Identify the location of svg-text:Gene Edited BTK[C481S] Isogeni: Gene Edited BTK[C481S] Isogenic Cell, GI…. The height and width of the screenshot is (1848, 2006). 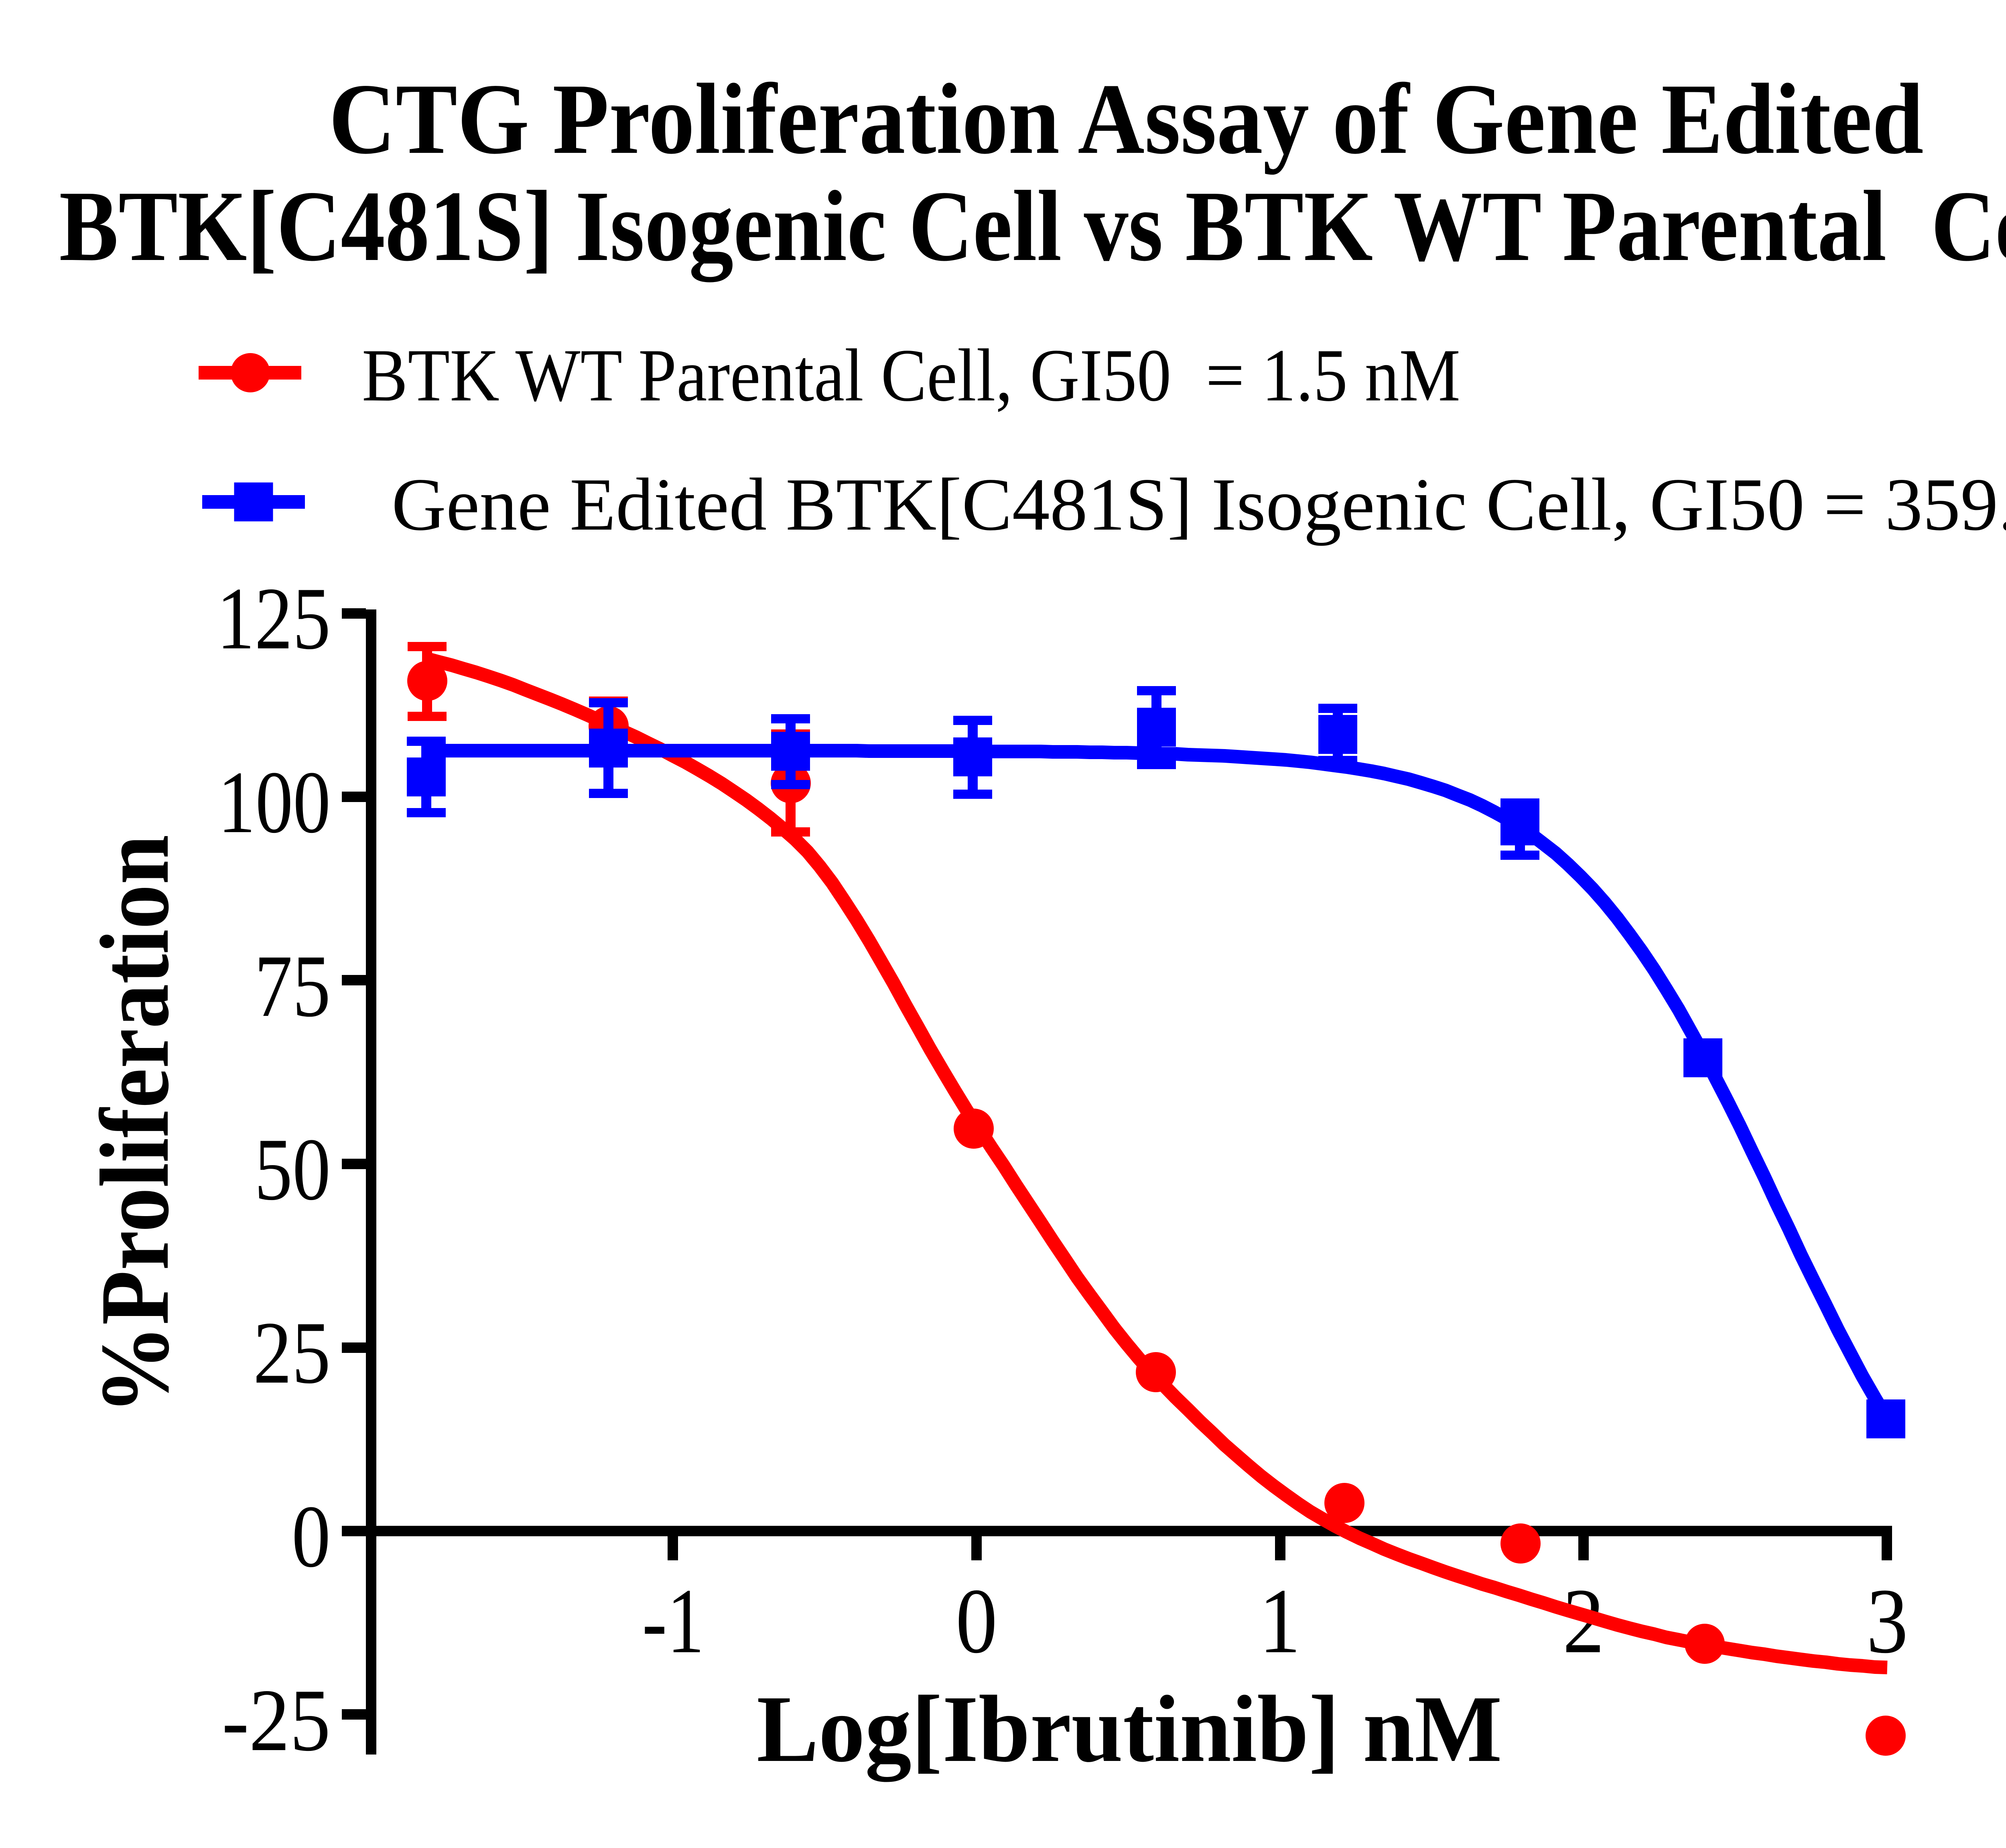
(1199, 504).